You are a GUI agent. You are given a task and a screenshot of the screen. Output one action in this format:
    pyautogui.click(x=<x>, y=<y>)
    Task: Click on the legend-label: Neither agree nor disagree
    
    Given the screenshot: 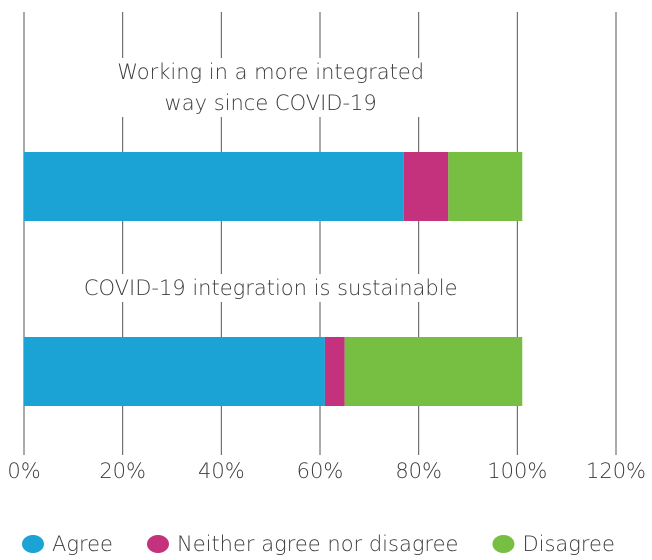 What is the action you would take?
    pyautogui.click(x=317, y=544)
    